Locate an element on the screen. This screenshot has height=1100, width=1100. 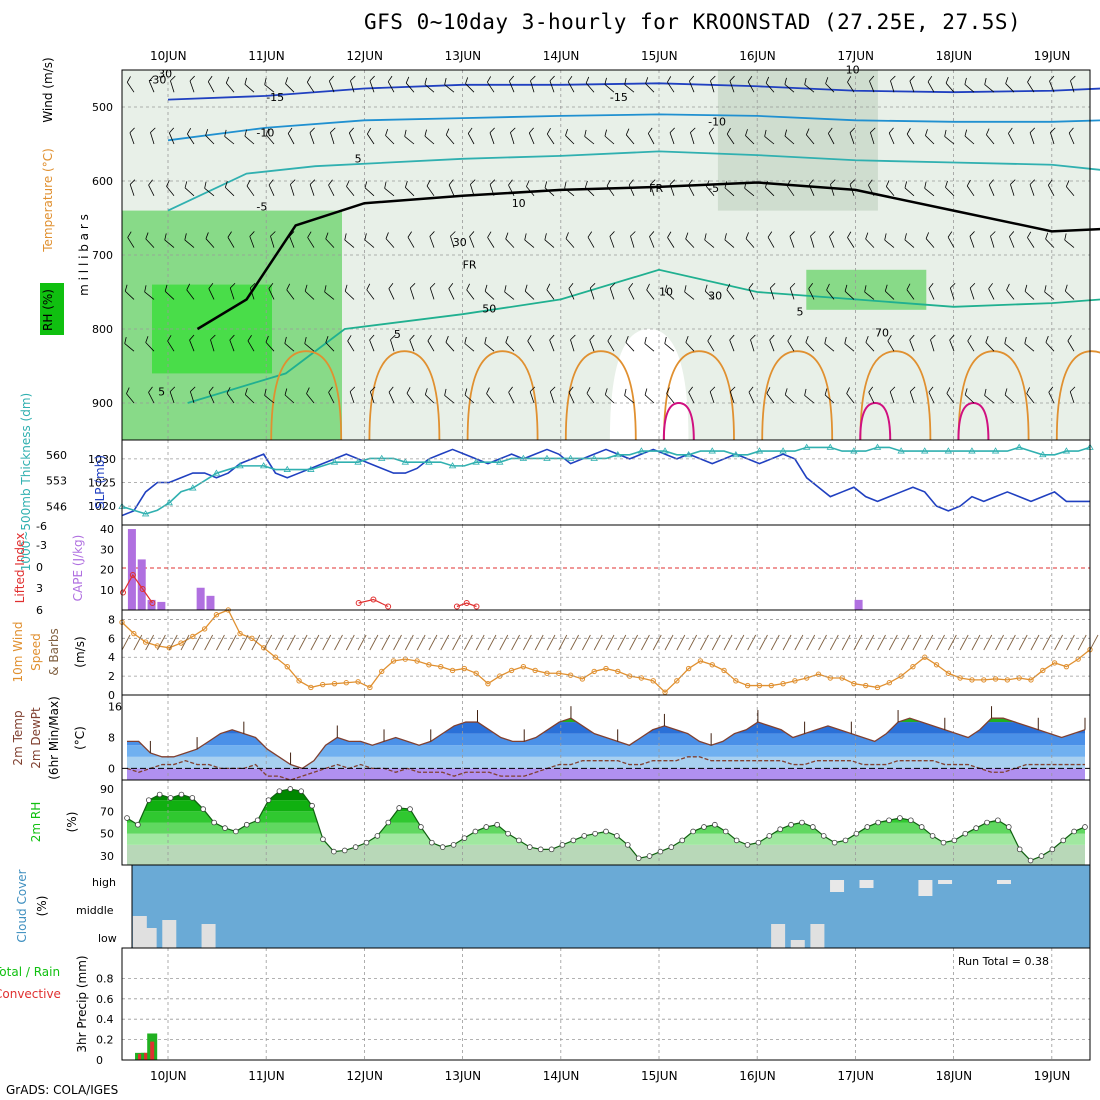
precip-legend-convective: Convective is located at coordinates (30, 994).